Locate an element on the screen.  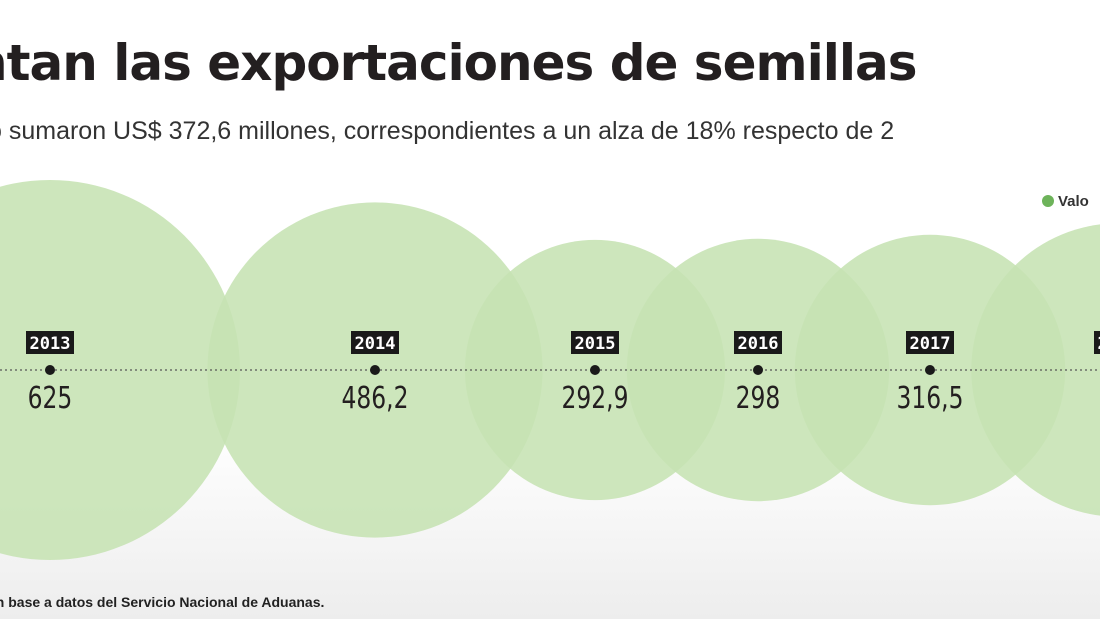
value-label-2015: 292,9 is located at coordinates (595, 398).